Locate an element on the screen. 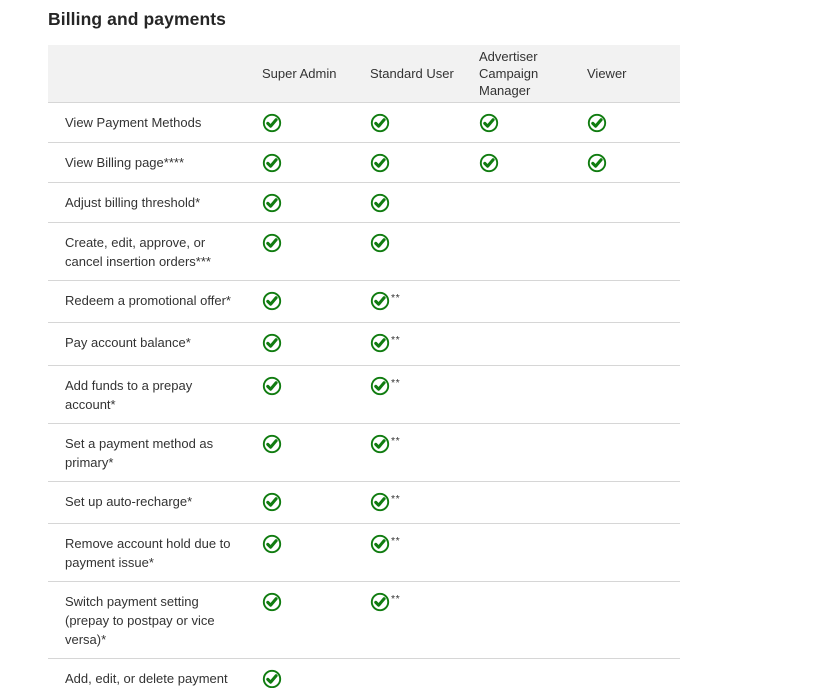 Image resolution: width=821 pixels, height=688 pixels. table-row: Adjust billing threshold* is located at coordinates (364, 202).